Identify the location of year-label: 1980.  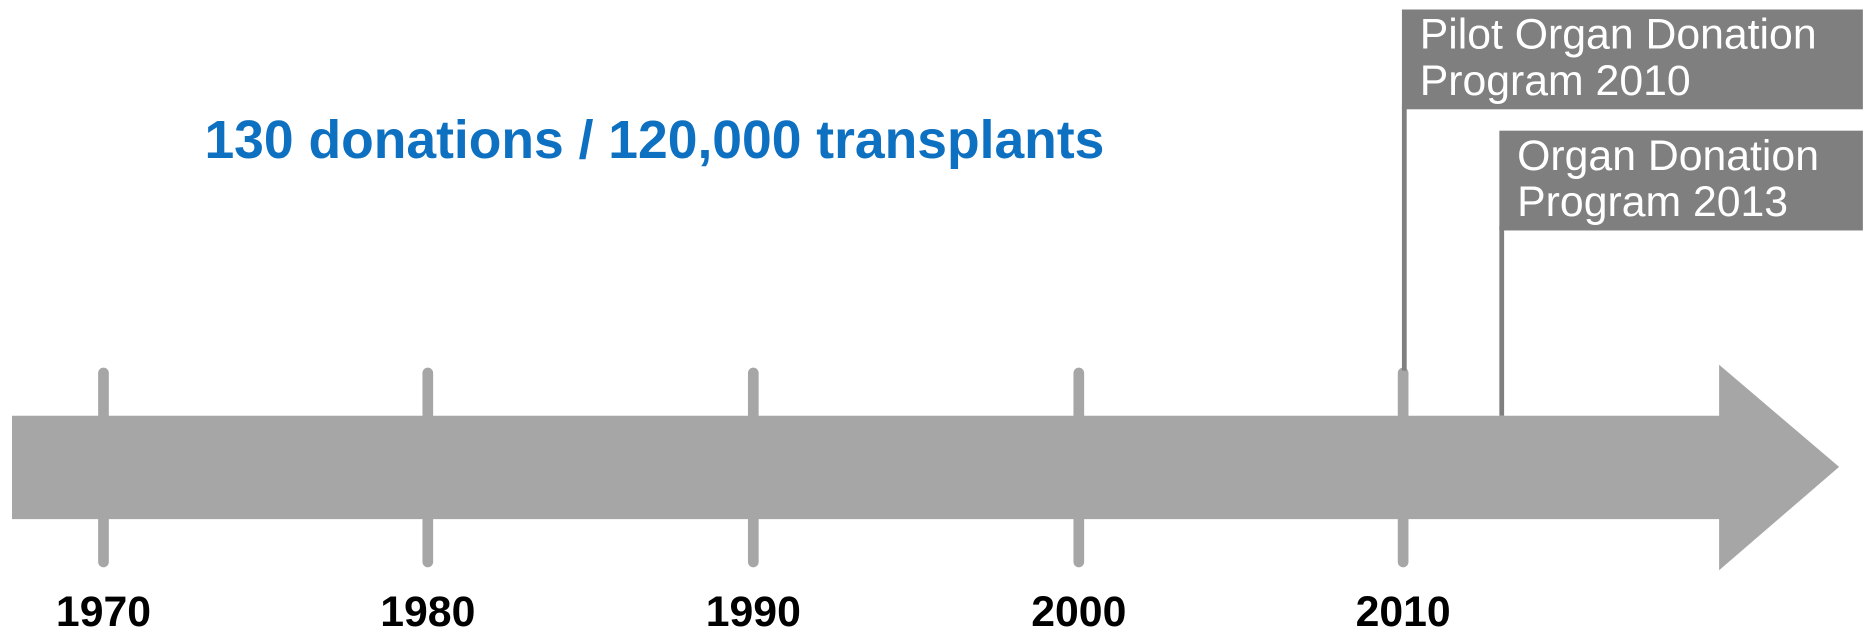
(427, 610).